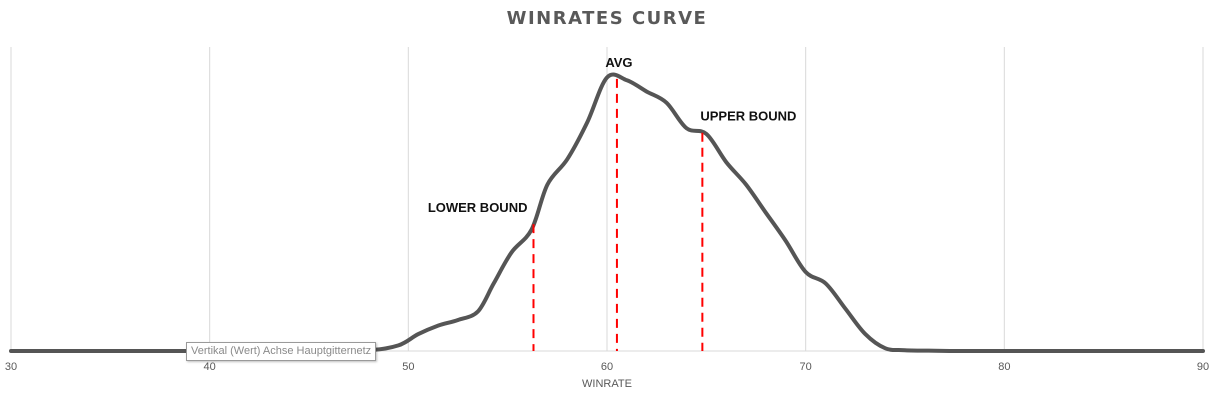 This screenshot has width=1217, height=402. I want to click on x-tick-label: 30, so click(11, 367).